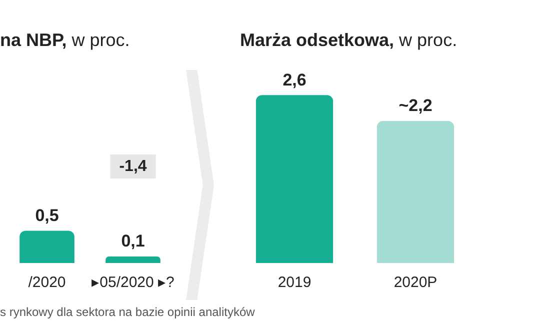 The height and width of the screenshot is (332, 536). What do you see at coordinates (415, 106) in the screenshot?
I see `data-label: ~2,2` at bounding box center [415, 106].